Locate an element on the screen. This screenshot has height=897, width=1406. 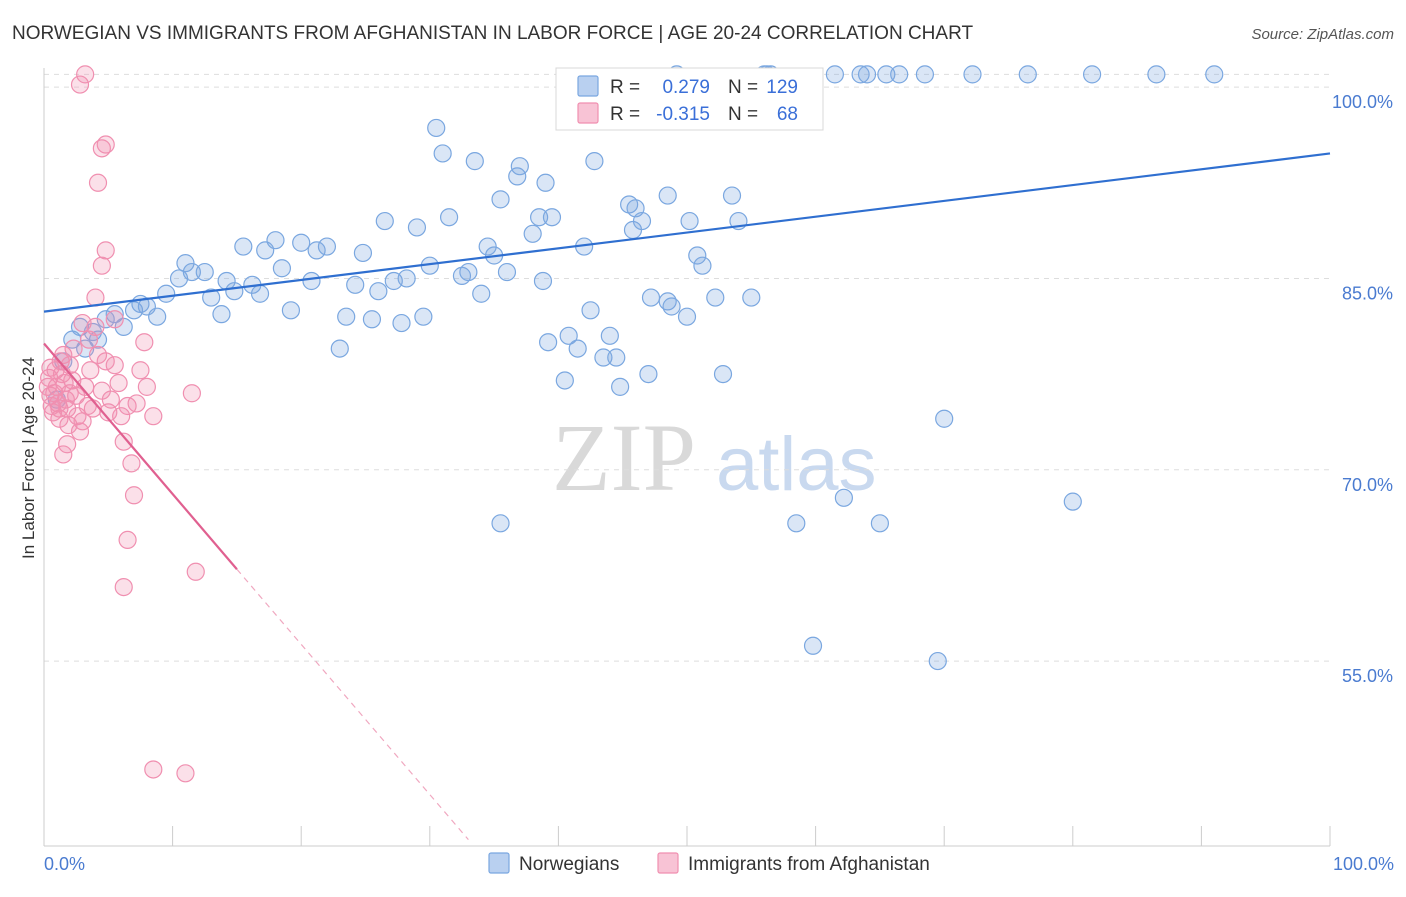
legend-label-norwegians: Norwegians is located at coordinates (569, 864).